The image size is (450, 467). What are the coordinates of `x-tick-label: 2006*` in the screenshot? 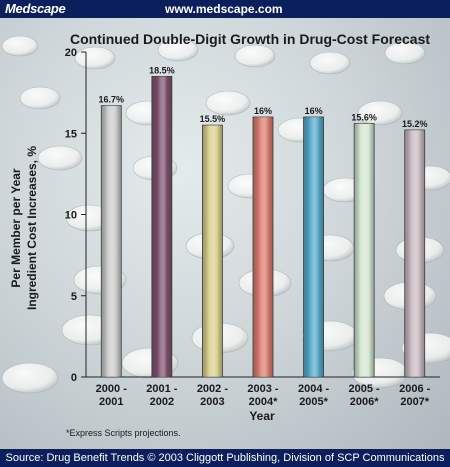 It's located at (364, 402).